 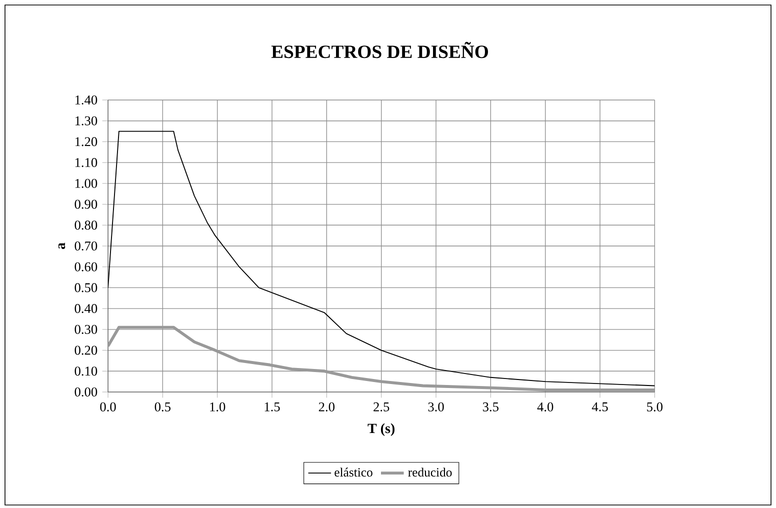 I want to click on y-tick-label: 0.50, so click(x=86, y=287).